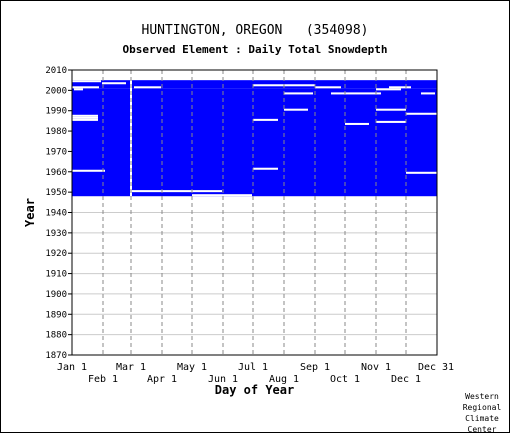 Image resolution: width=510 pixels, height=435 pixels. What do you see at coordinates (56, 214) in the screenshot?
I see `ytick-label: 1940` at bounding box center [56, 214].